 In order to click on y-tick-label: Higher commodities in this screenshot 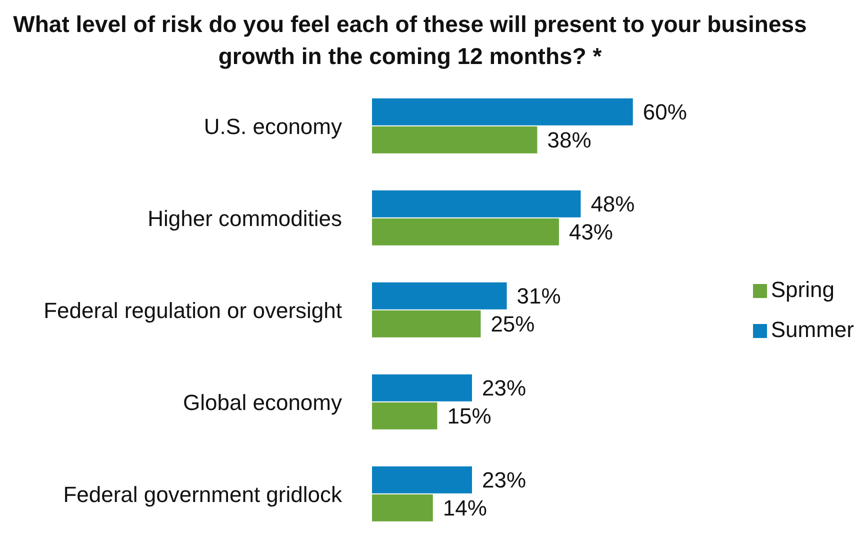, I will do `click(245, 218)`.